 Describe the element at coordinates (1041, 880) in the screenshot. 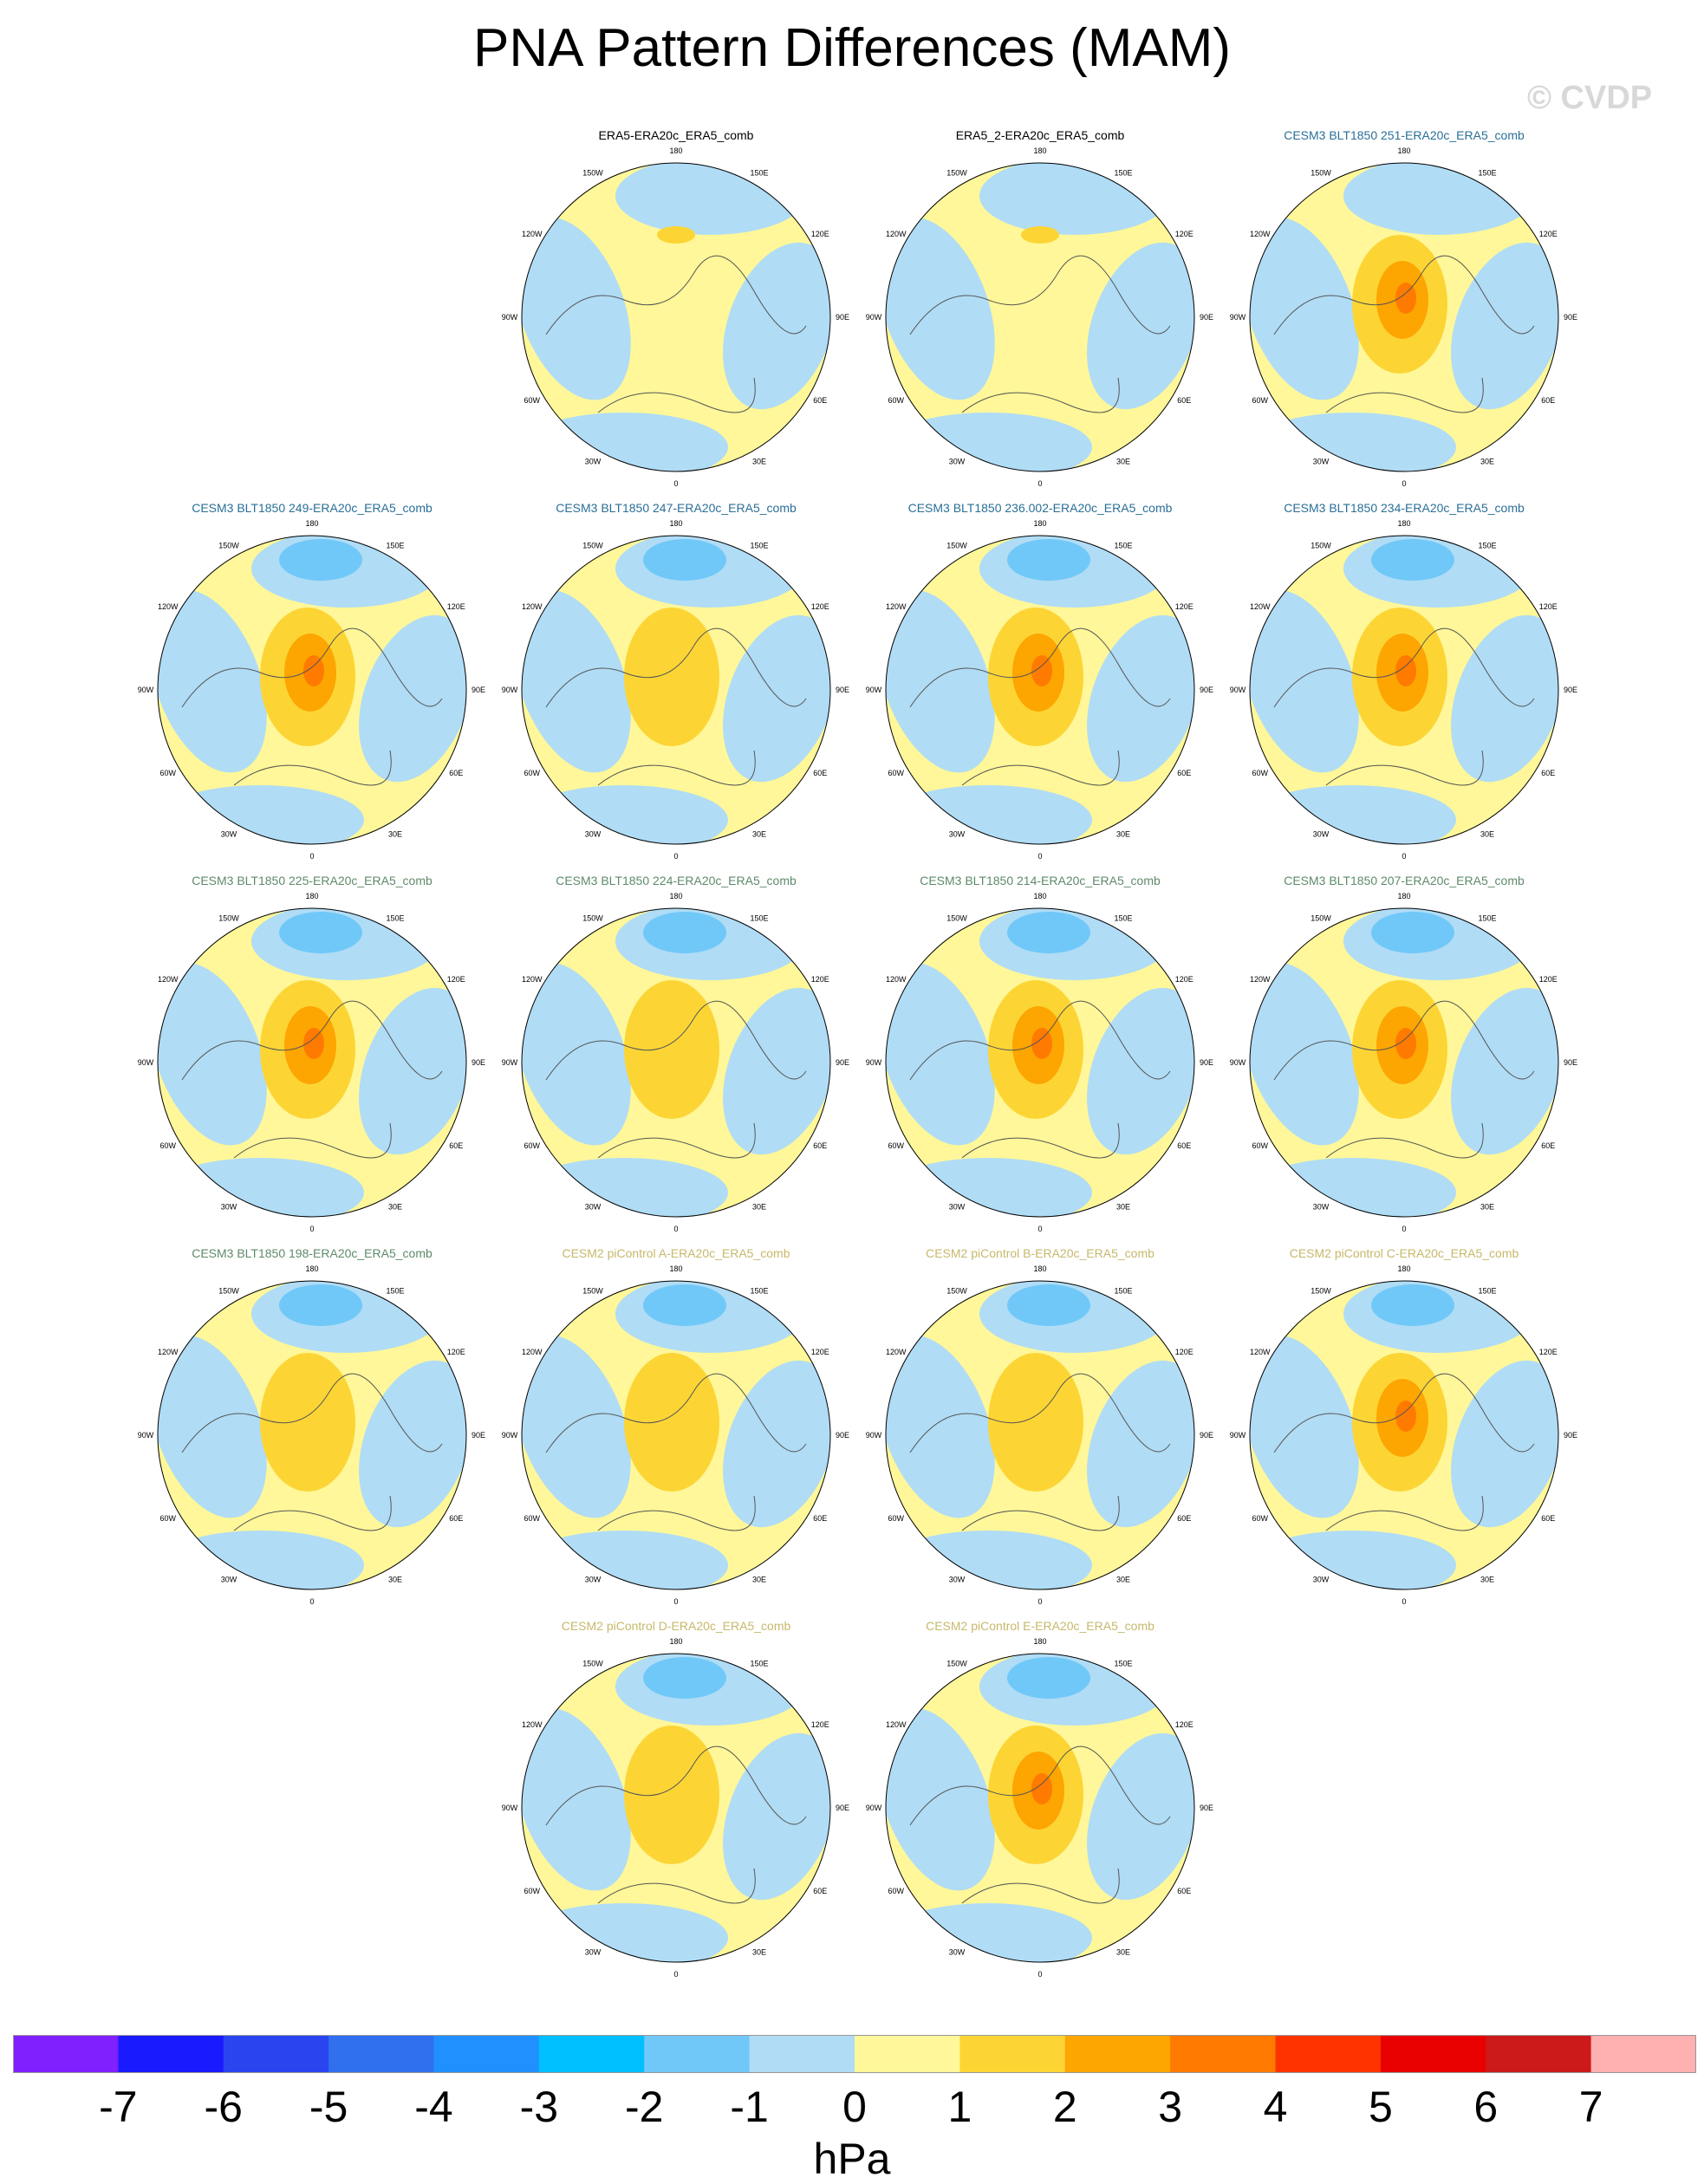

I see `panel-title: CESM3 BLT1850 214-ERA20c_ERA5_comb` at that location.